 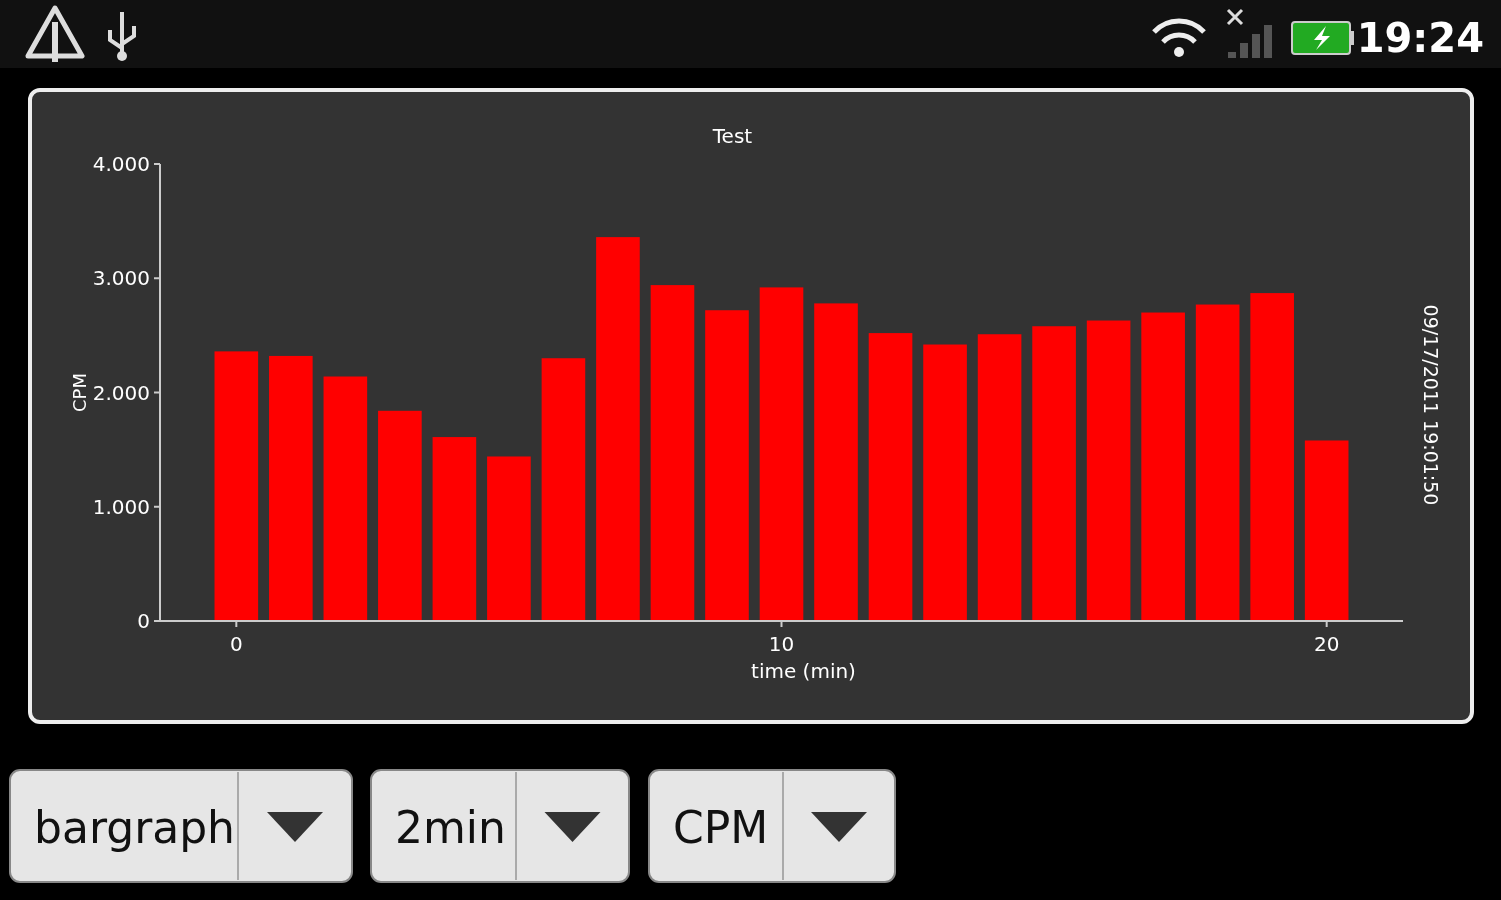 What do you see at coordinates (121, 392) in the screenshot?
I see `y-tick-label: 2.000` at bounding box center [121, 392].